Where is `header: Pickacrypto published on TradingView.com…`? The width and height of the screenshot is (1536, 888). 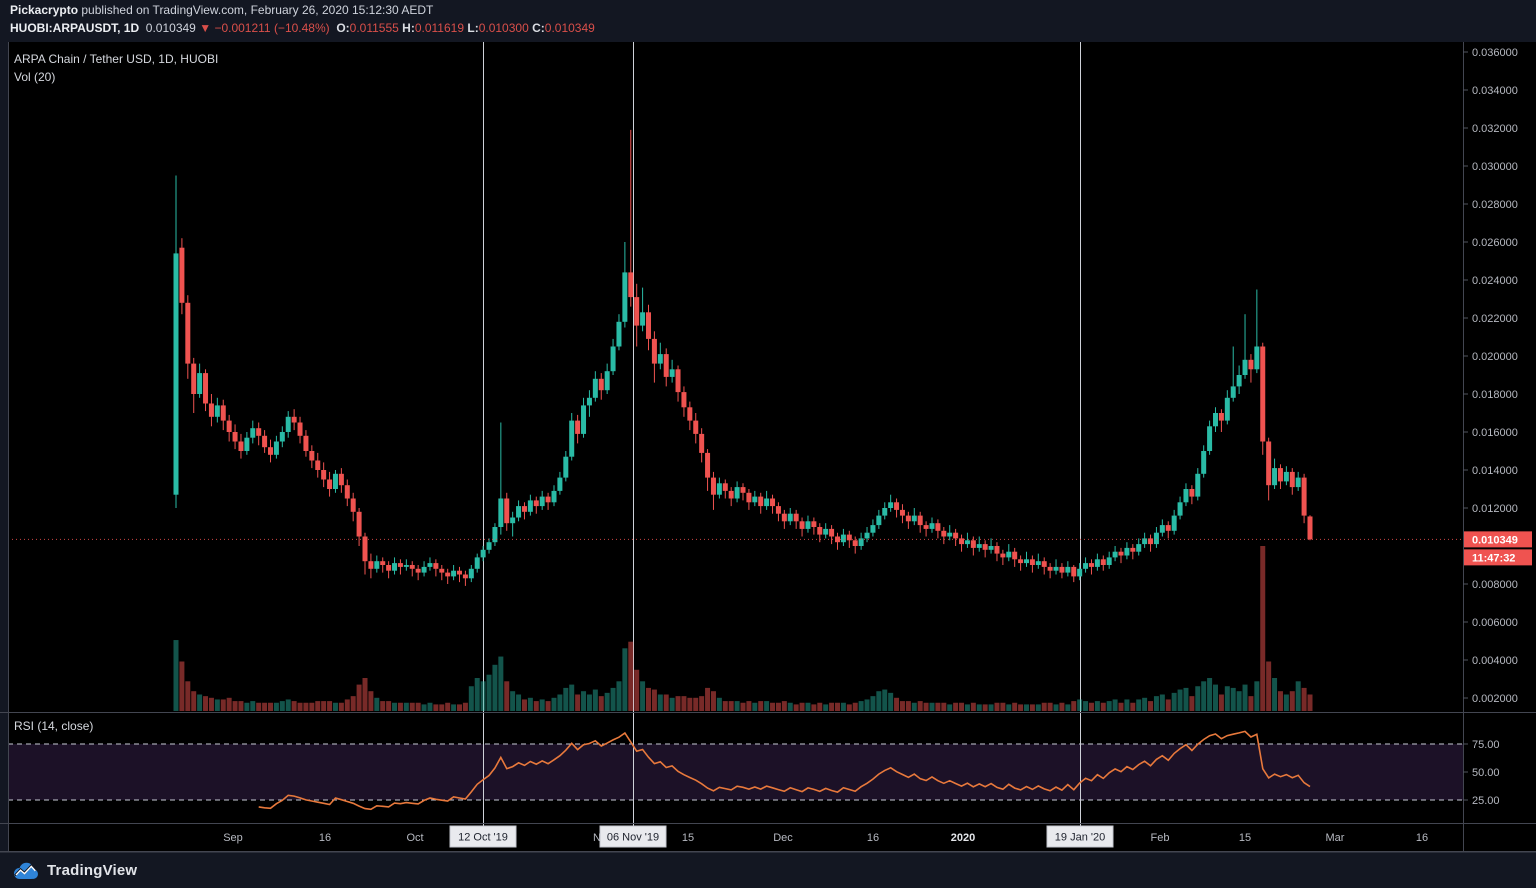 header: Pickacrypto published on TradingView.com… is located at coordinates (768, 20).